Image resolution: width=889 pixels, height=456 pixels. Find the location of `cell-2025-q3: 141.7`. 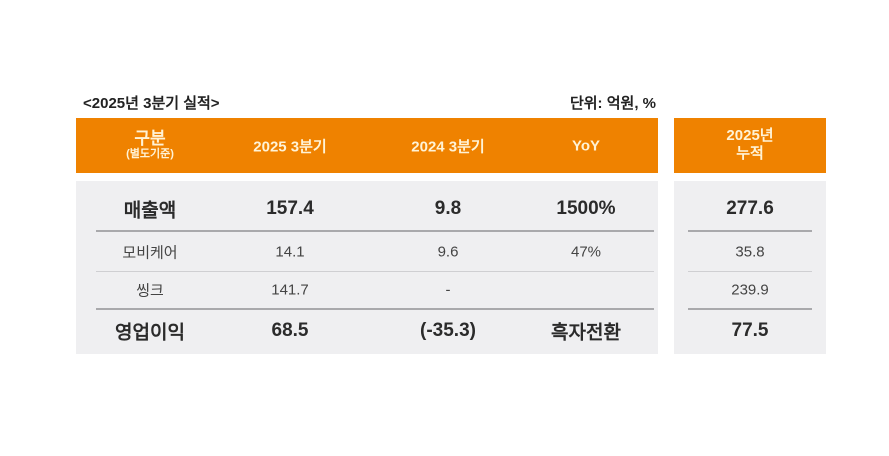

cell-2025-q3: 141.7 is located at coordinates (290, 290).